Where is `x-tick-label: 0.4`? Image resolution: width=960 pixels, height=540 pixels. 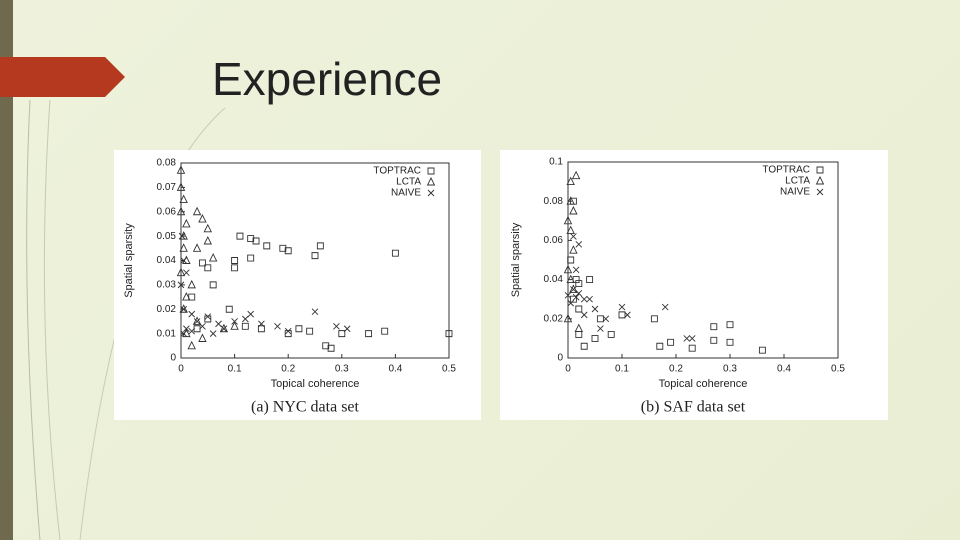
x-tick-label: 0.4 is located at coordinates (784, 369).